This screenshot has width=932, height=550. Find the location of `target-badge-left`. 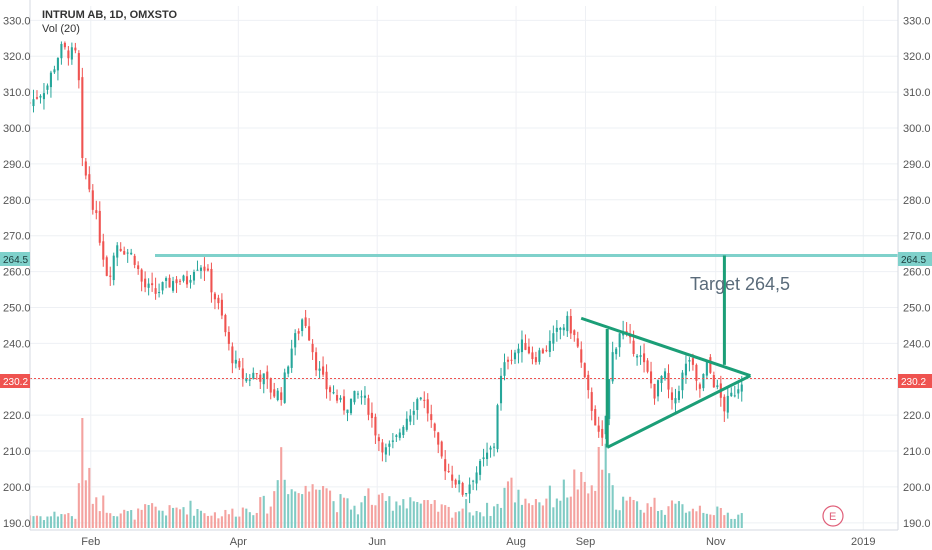

target-badge-left is located at coordinates (15, 259).